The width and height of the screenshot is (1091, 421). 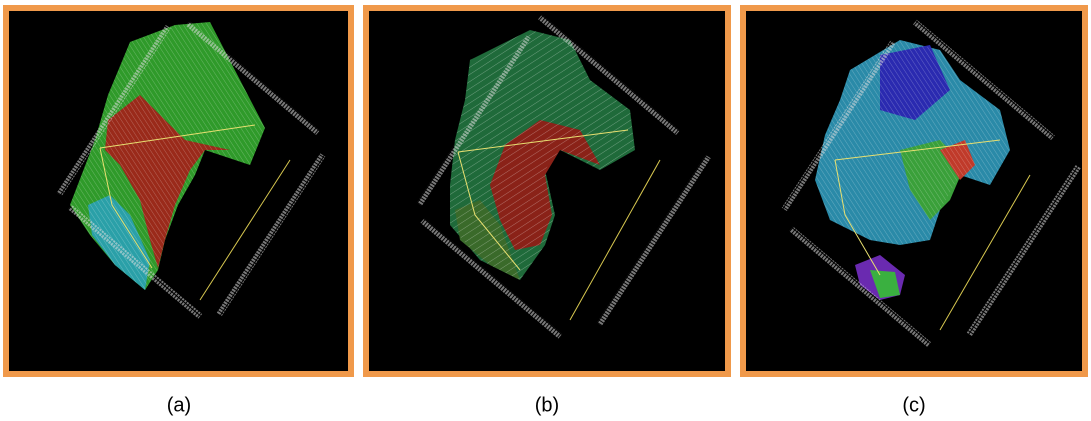 What do you see at coordinates (547, 405) in the screenshot?
I see `panel-caption: (b)` at bounding box center [547, 405].